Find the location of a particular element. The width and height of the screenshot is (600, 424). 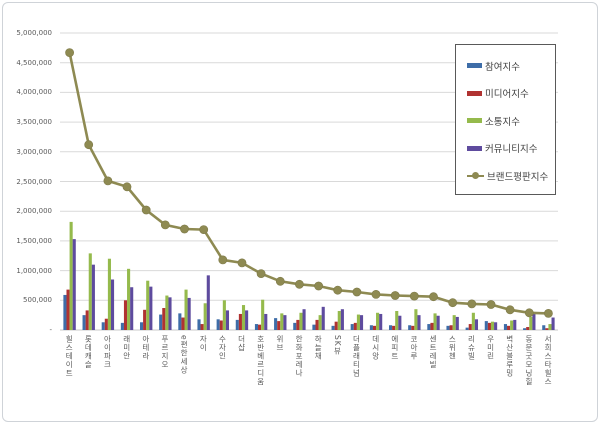

legend-item: 미디어지수 is located at coordinates (505, 94).